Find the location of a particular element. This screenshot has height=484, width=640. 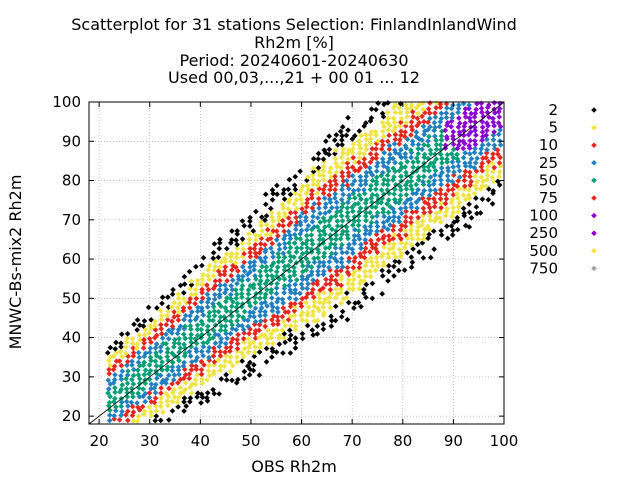

legend-marker is located at coordinates (594, 145).